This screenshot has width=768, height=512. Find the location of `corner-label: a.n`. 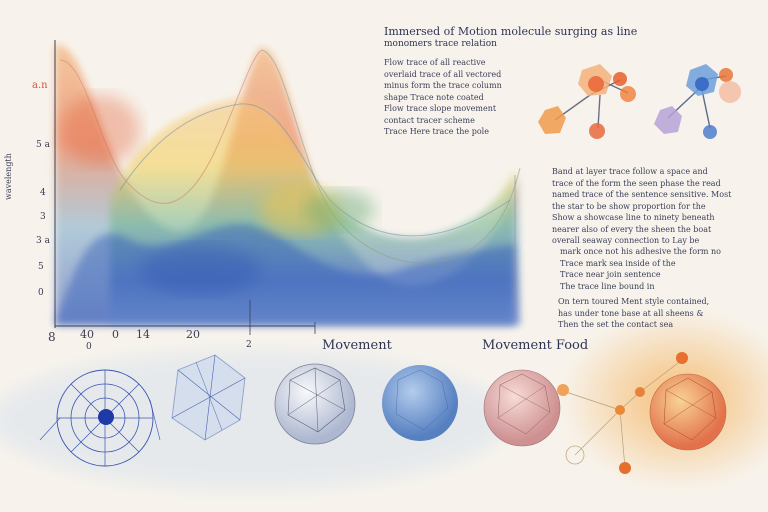

corner-label: a.n is located at coordinates (40, 85).